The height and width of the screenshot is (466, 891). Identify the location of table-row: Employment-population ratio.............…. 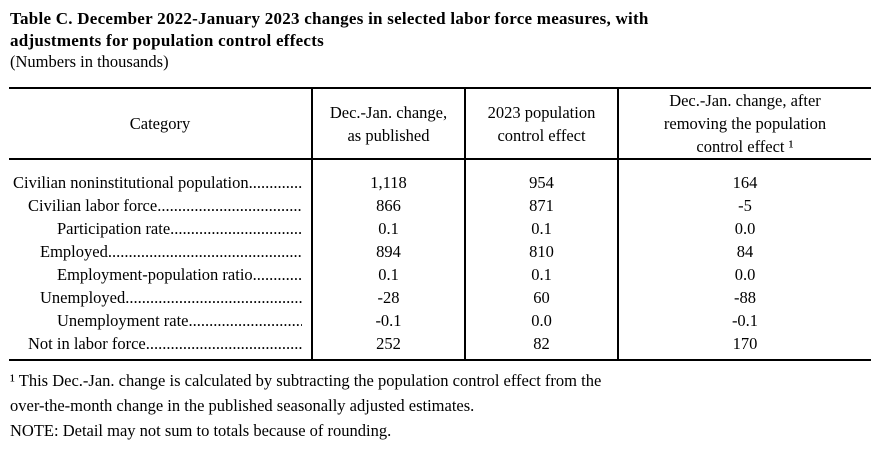
(440, 274).